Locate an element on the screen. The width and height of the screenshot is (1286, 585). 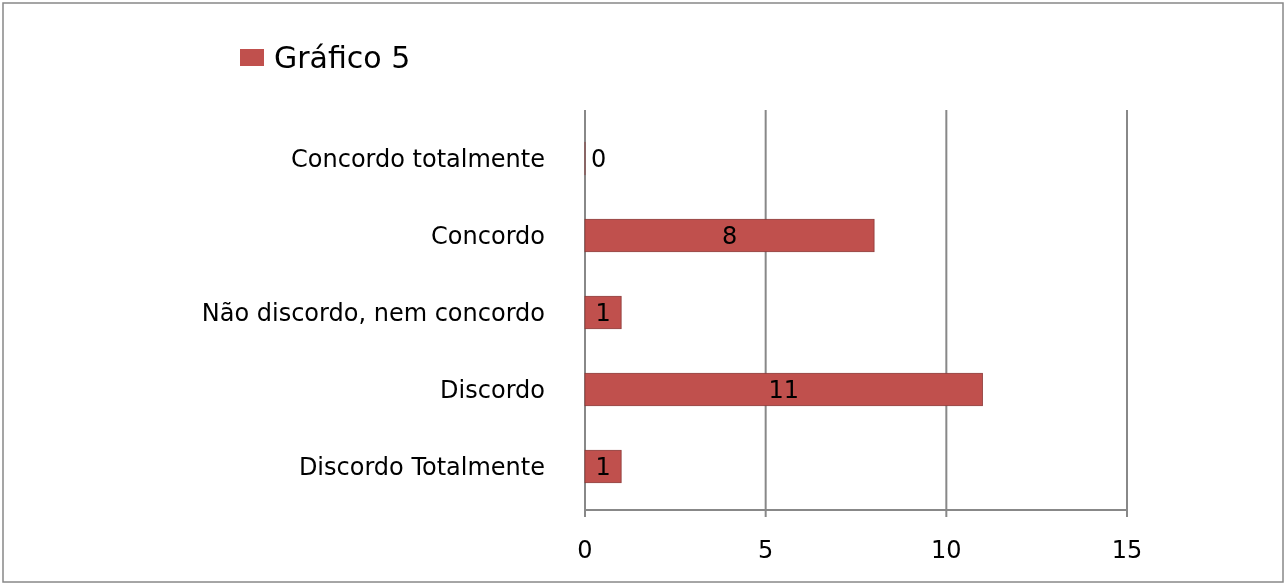
x-tick-label: 15 is located at coordinates (1127, 550).